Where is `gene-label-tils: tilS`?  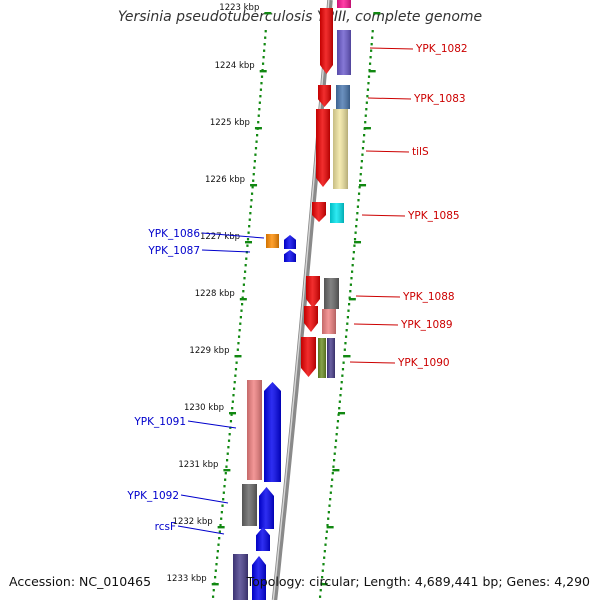 gene-label-tils: tilS is located at coordinates (420, 152).